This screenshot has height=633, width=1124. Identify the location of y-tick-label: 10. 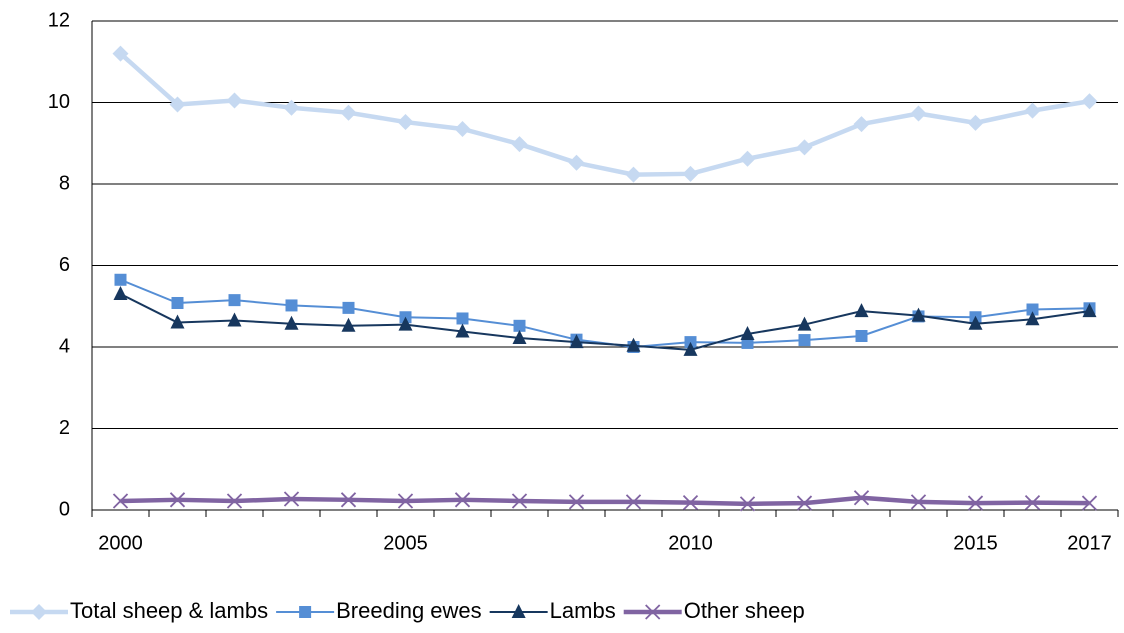
(59, 102).